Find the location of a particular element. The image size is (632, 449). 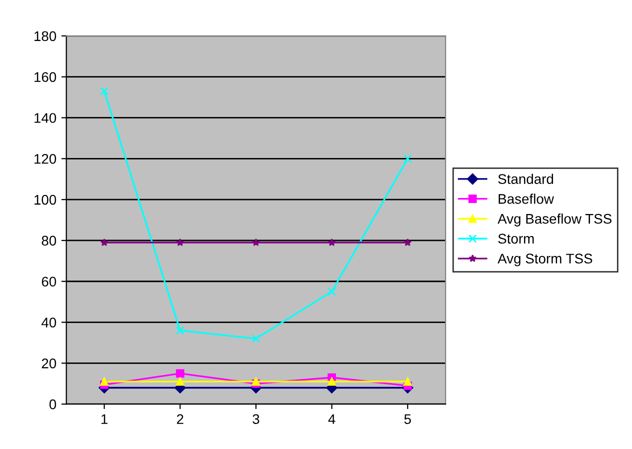

y-tick-label: 80 is located at coordinates (49, 241).